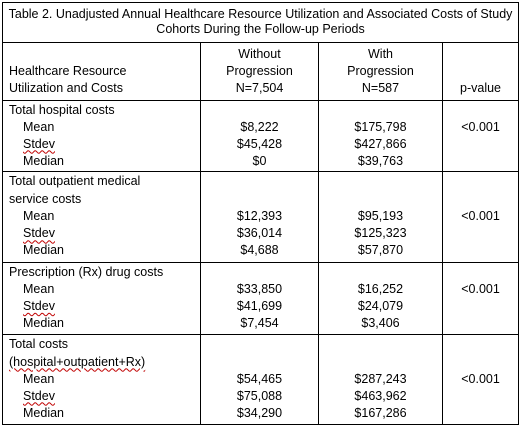  I want to click on section-title: service costs, so click(45, 199).